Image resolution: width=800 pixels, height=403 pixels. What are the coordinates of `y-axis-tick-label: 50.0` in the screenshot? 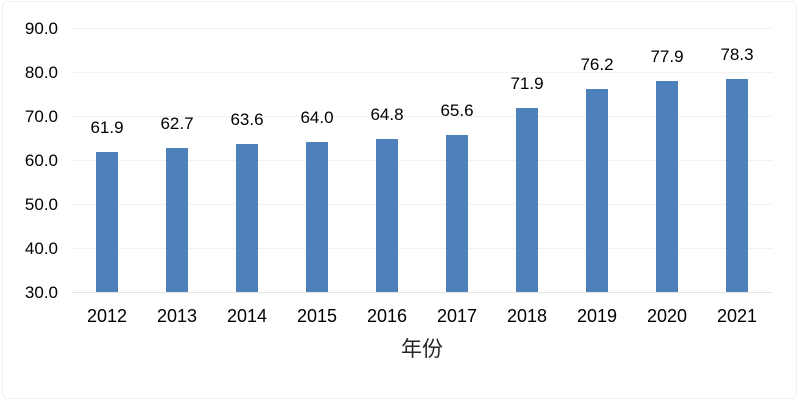 It's located at (41, 204).